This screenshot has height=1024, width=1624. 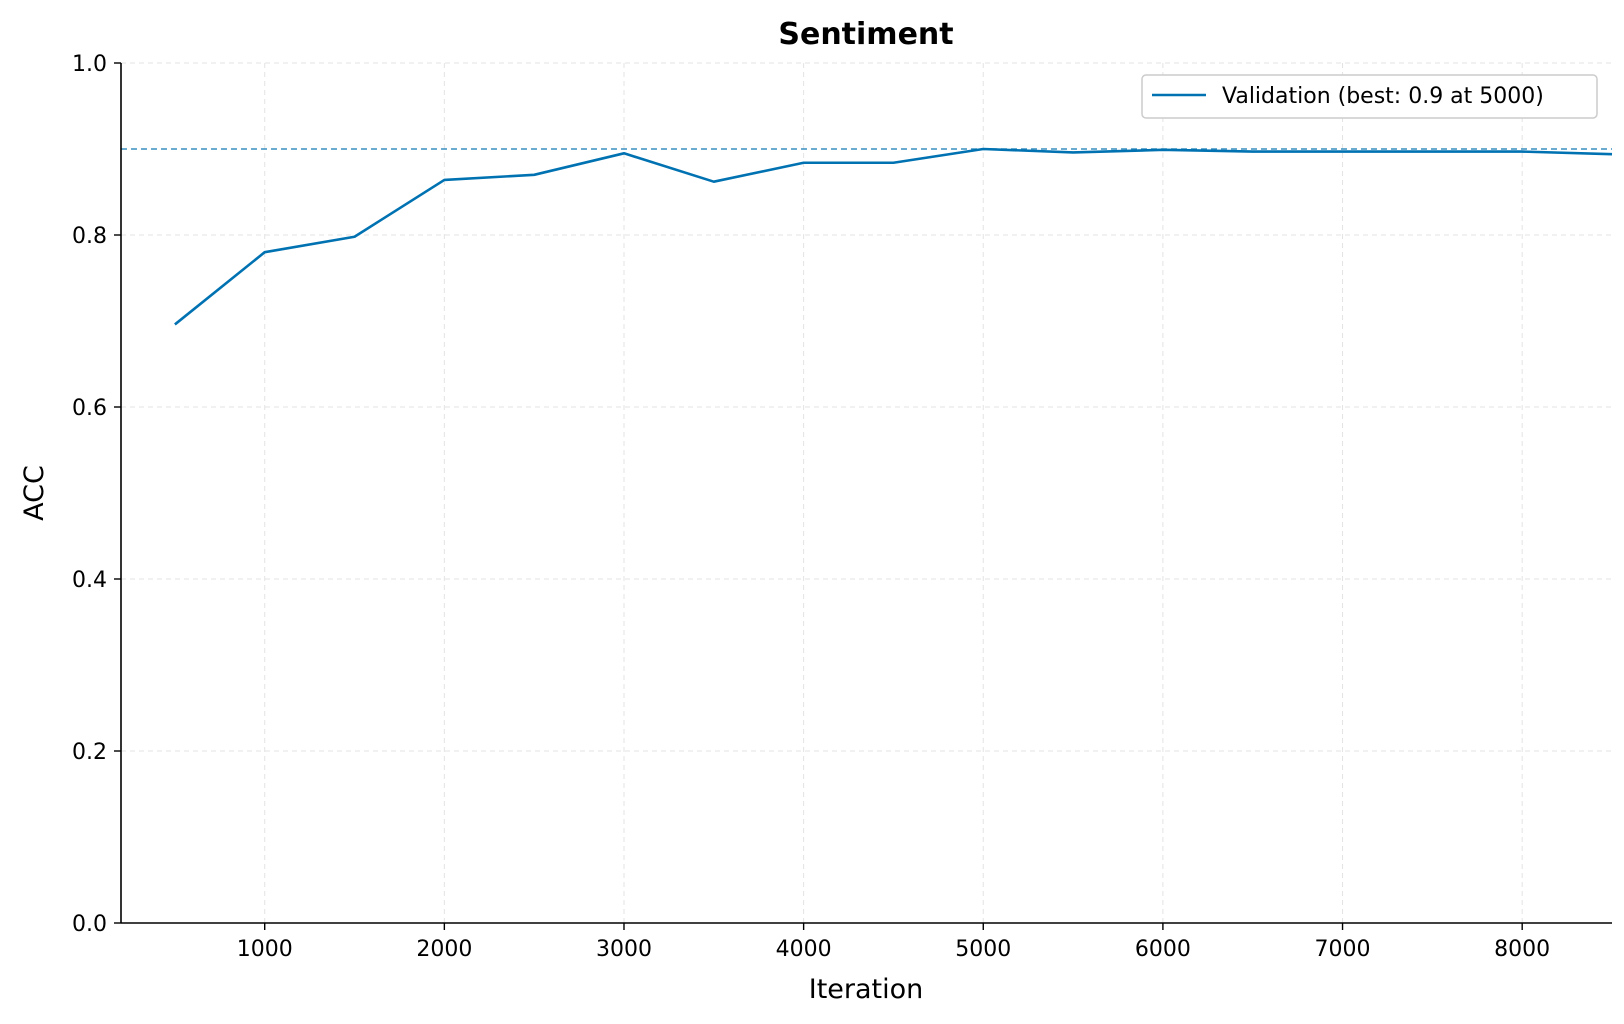 What do you see at coordinates (983, 949) in the screenshot?
I see `x-tick-label: 5000` at bounding box center [983, 949].